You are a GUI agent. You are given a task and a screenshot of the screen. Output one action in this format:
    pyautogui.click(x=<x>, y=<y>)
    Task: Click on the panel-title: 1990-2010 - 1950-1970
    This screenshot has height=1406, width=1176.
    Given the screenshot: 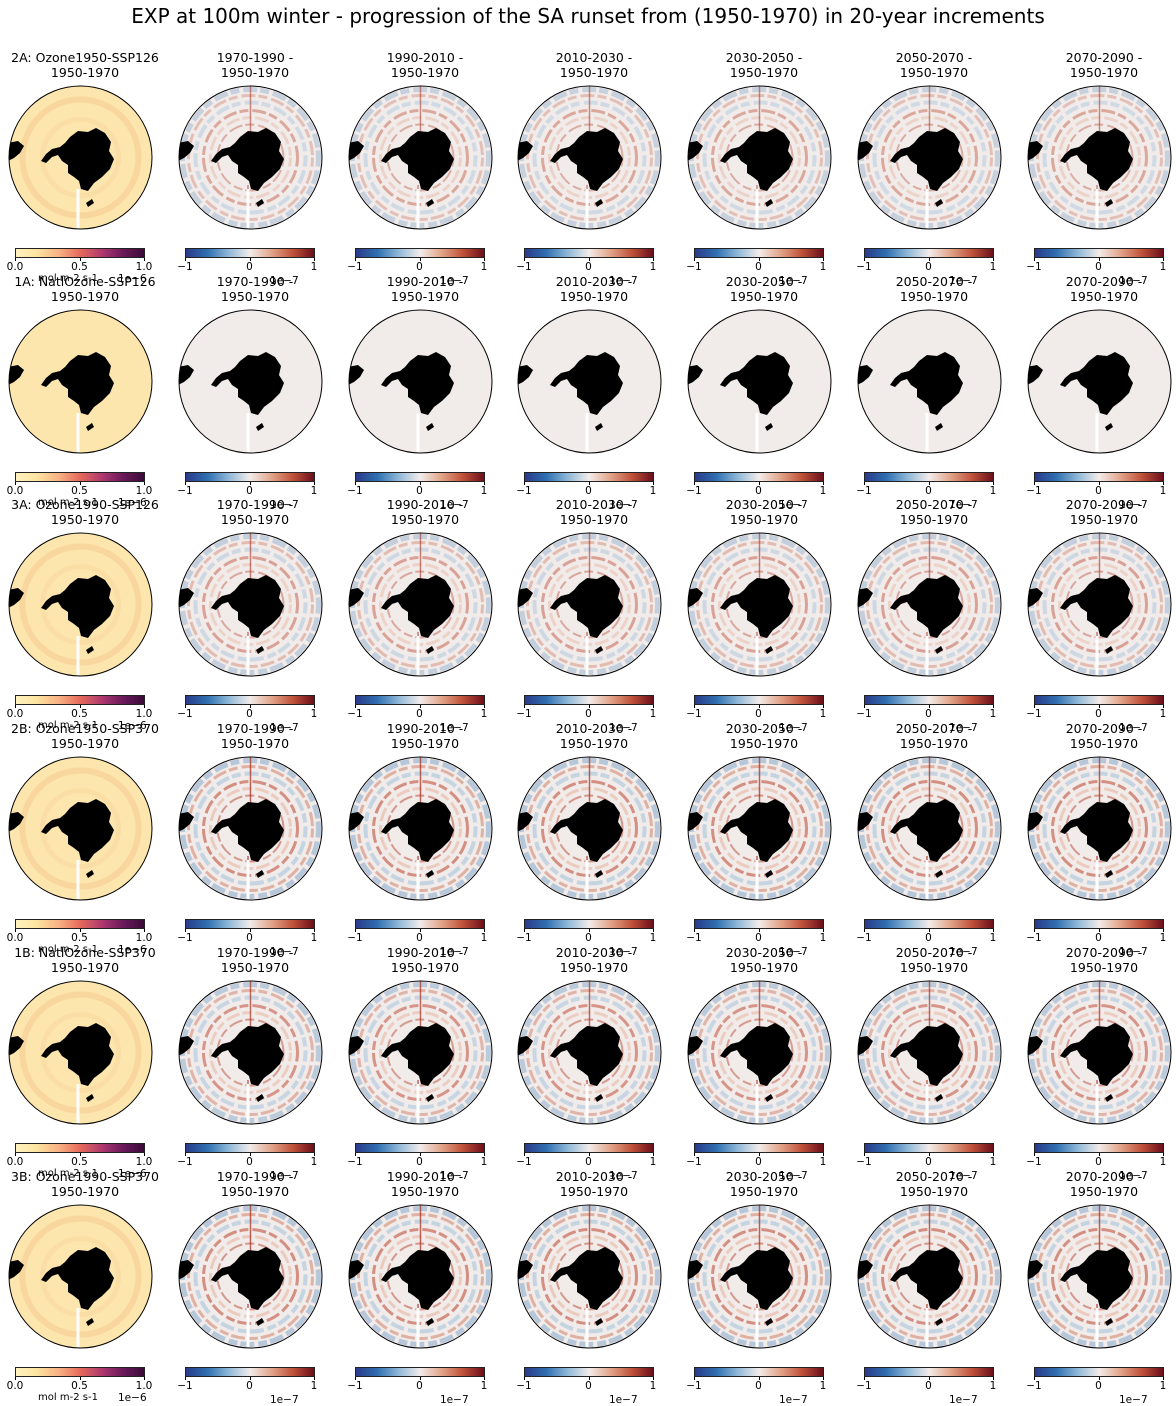 What is the action you would take?
    pyautogui.click(x=425, y=960)
    